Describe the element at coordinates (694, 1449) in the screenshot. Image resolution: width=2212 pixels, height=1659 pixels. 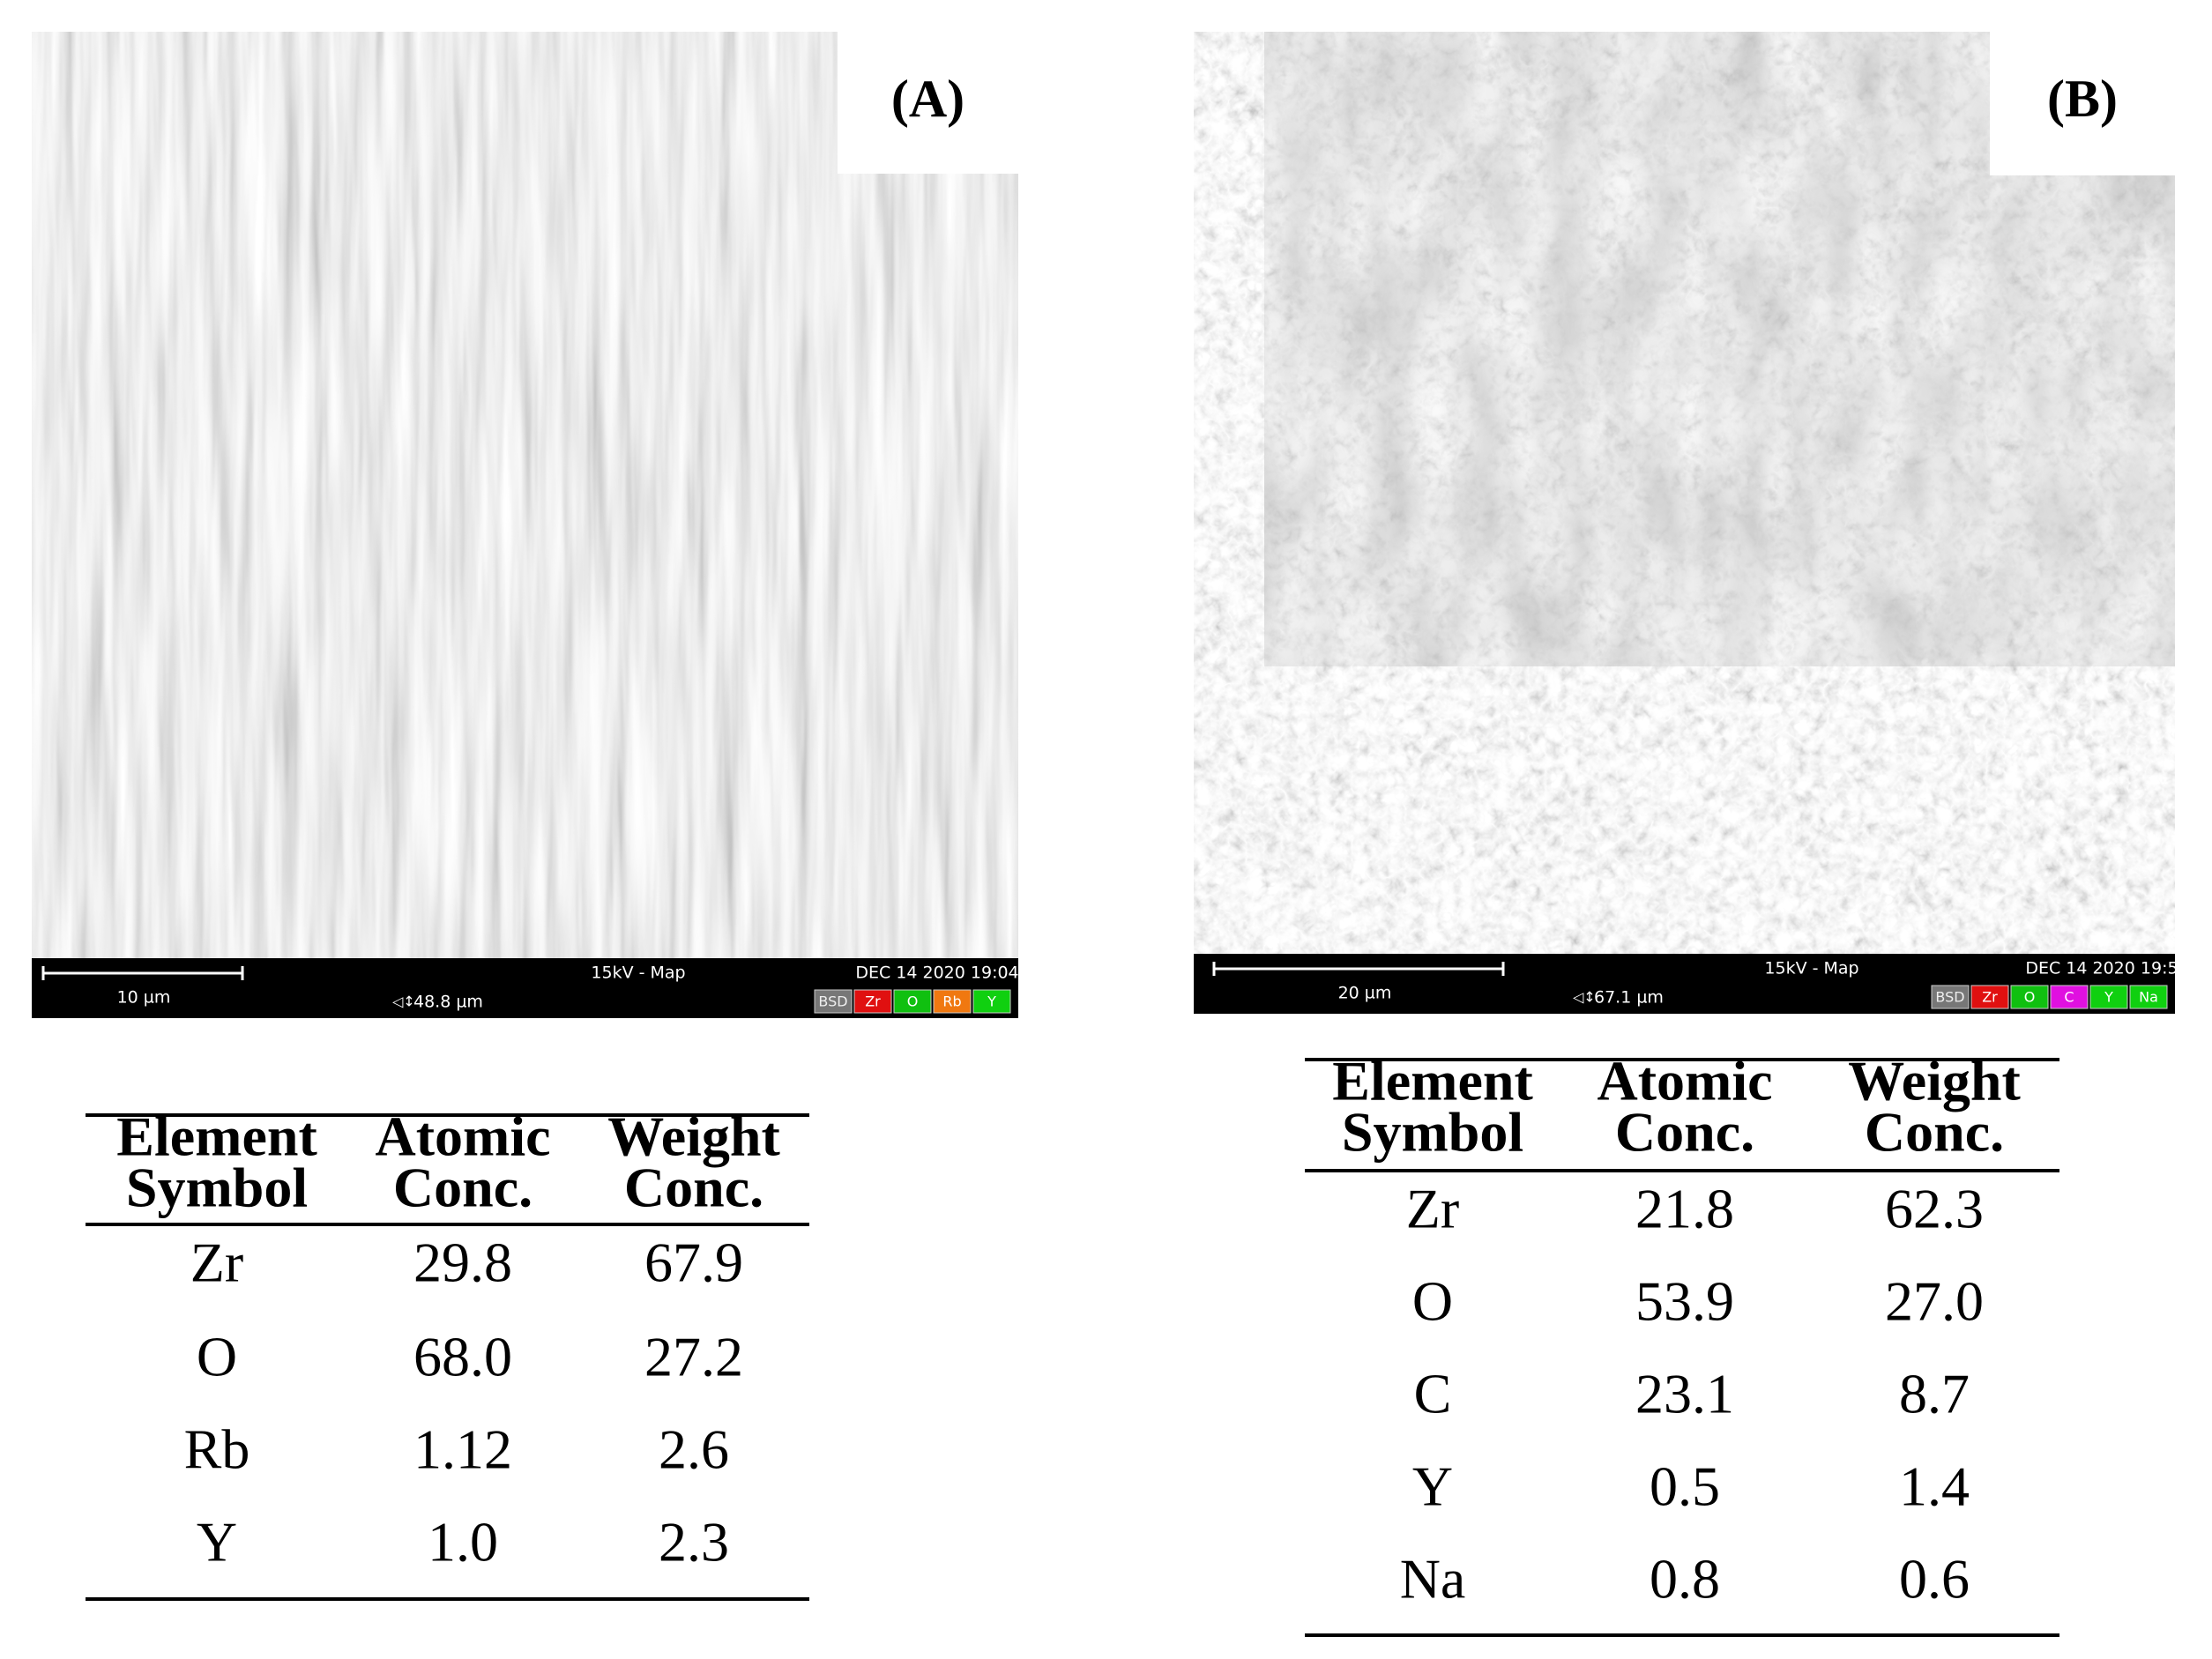
I see `table-cell: 2.6` at that location.